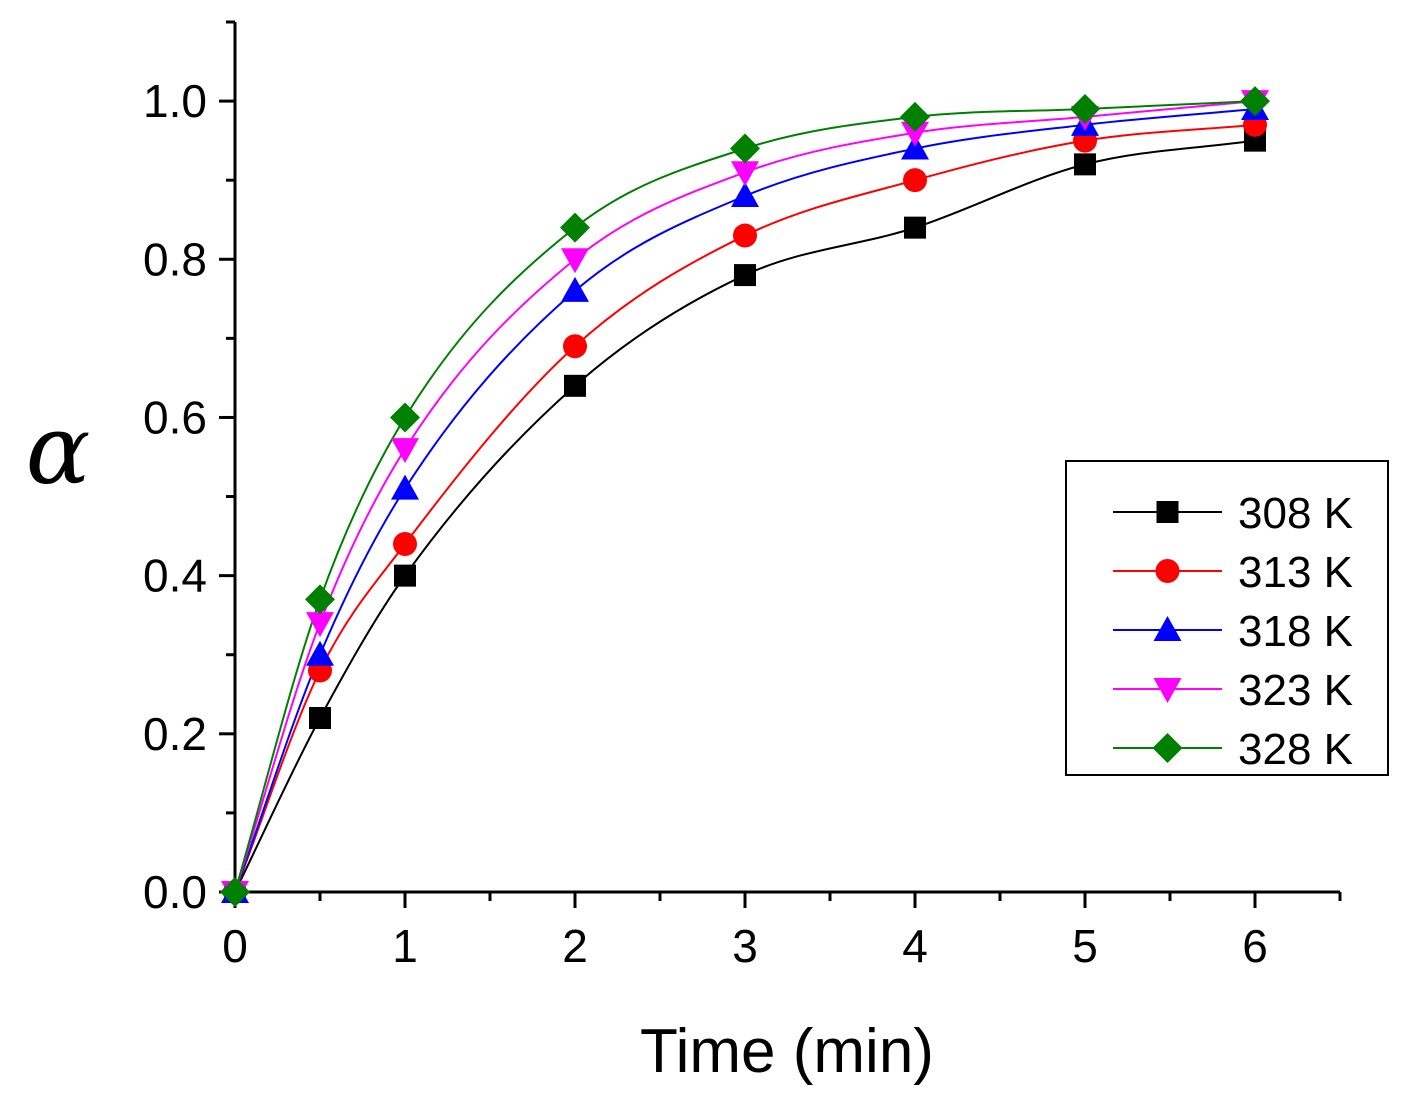  I want to click on x-tick-label: 1, so click(405, 946).